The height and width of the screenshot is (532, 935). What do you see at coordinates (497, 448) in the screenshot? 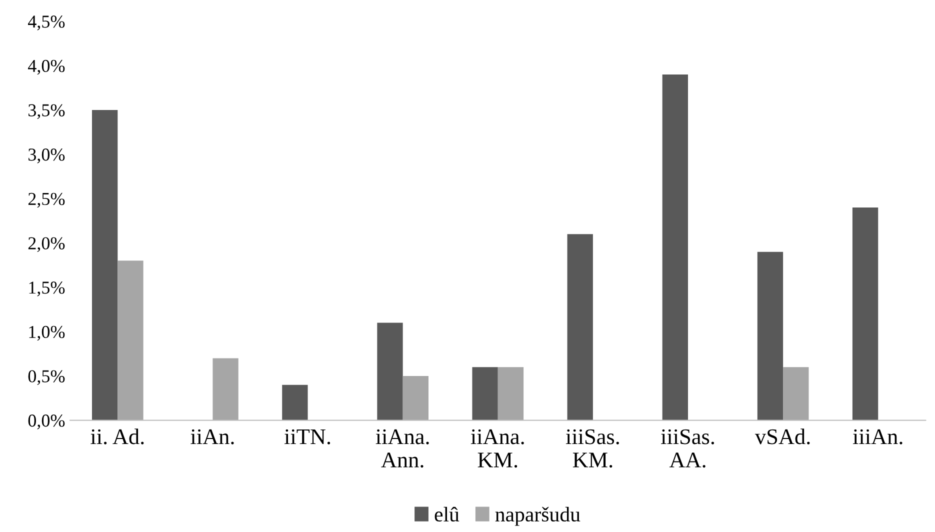
I see `x-tick-label: iiAna. KM.` at bounding box center [497, 448].